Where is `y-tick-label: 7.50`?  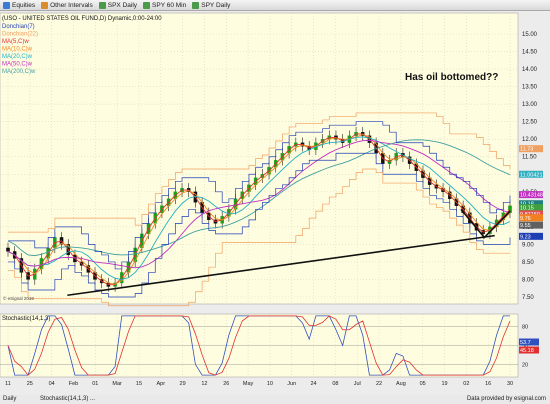
y-tick-label: 7.50 is located at coordinates (528, 298).